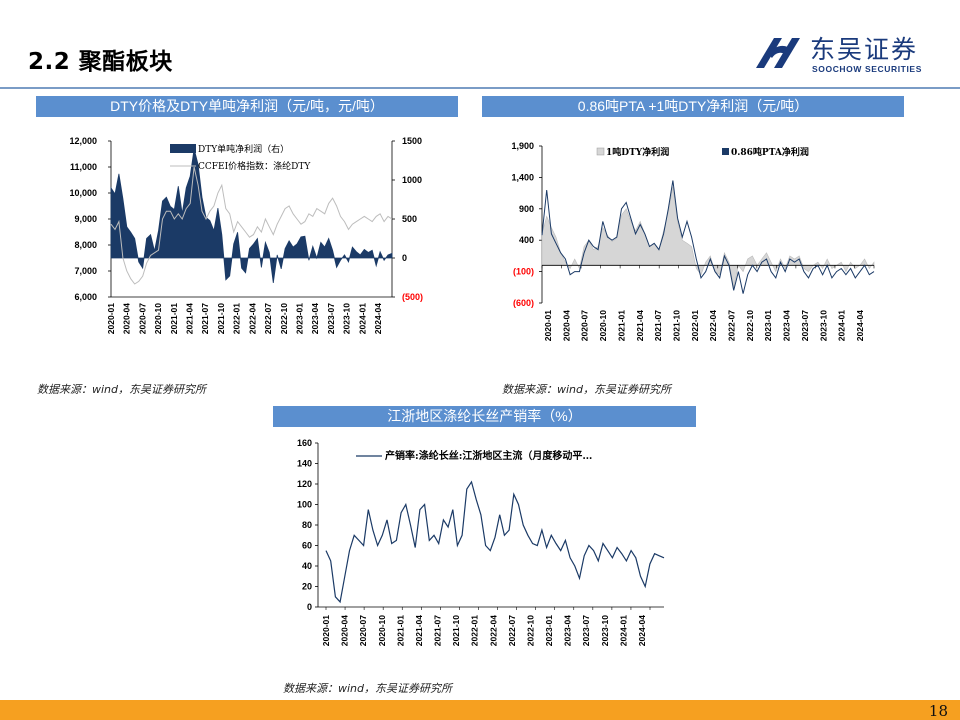 This screenshot has width=960, height=720. Describe the element at coordinates (530, 630) in the screenshot. I see `sales-x-tick: 2022-10` at that location.